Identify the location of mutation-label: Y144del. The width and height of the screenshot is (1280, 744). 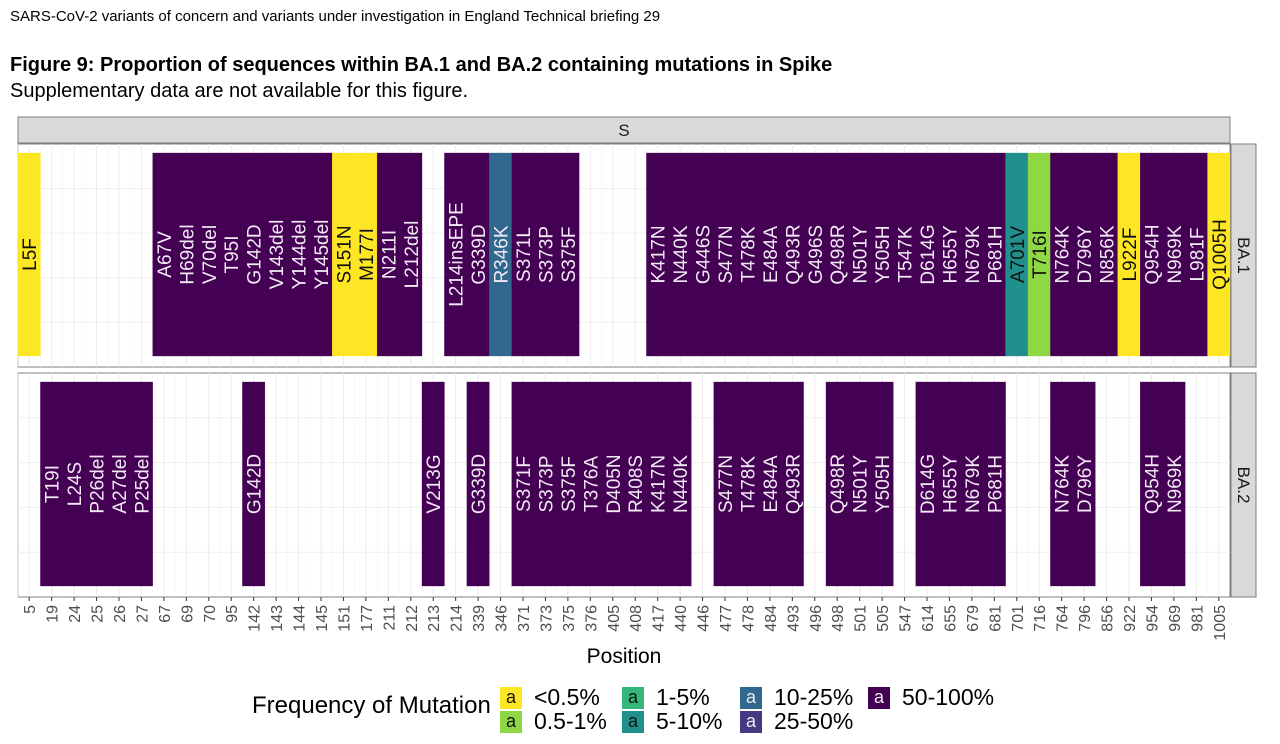
(300, 255).